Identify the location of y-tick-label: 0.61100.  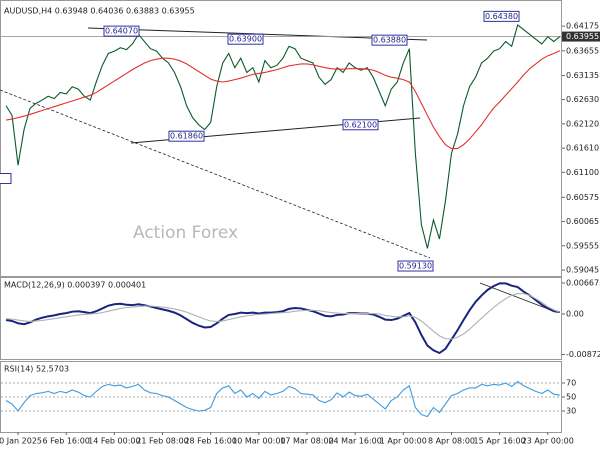
(582, 172).